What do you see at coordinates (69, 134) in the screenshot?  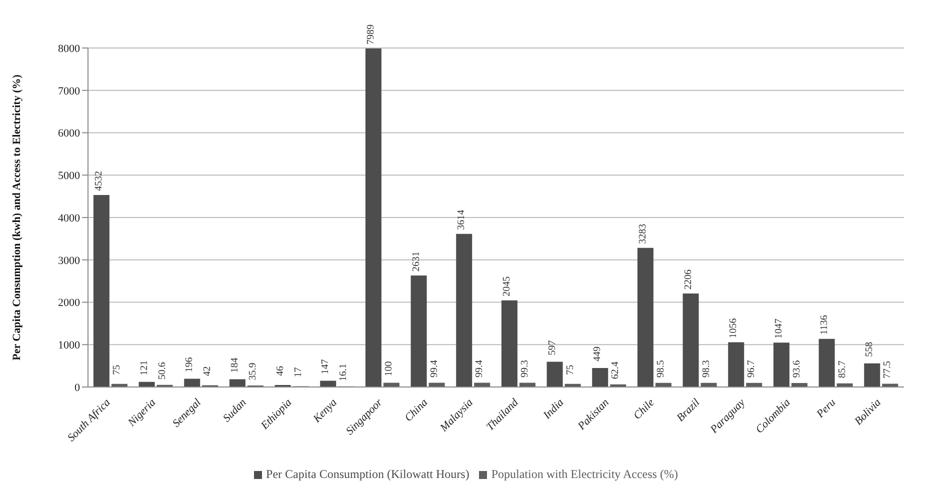 I see `y-tick-label: 6000` at bounding box center [69, 134].